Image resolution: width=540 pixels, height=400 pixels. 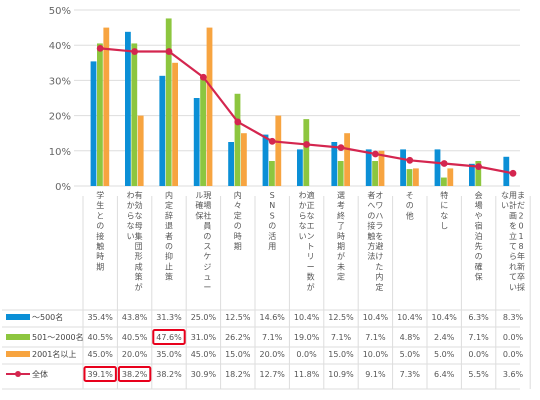 What do you see at coordinates (238, 374) in the screenshot?
I see `table-cell: 18.2%` at bounding box center [238, 374].